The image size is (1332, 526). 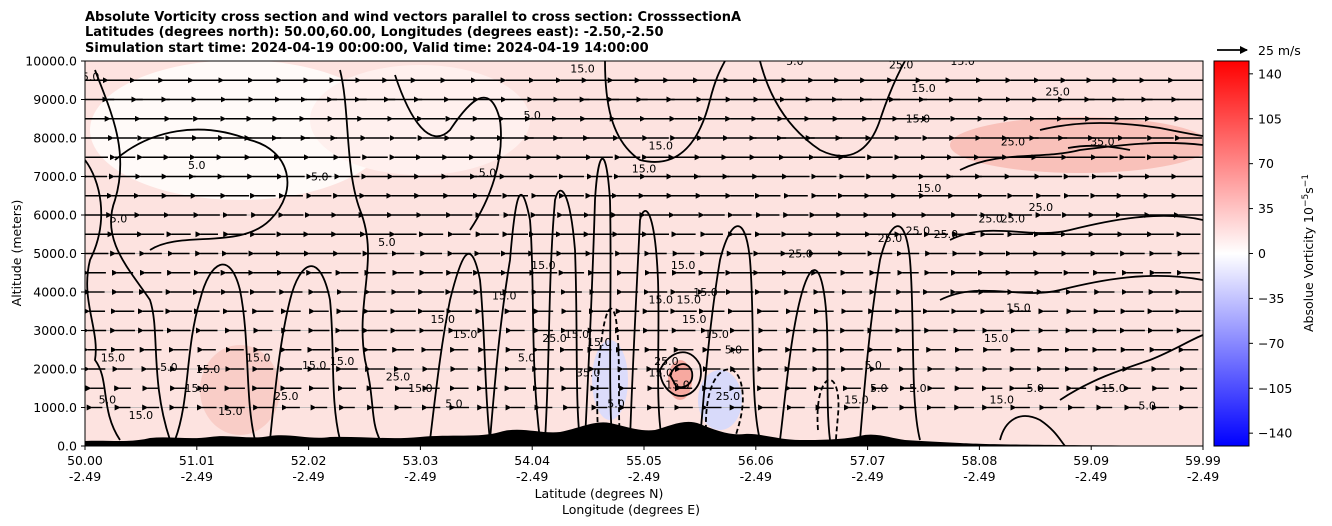 What do you see at coordinates (1102, 142) in the screenshot?
I see `contour-label: 35.0` at bounding box center [1102, 142].